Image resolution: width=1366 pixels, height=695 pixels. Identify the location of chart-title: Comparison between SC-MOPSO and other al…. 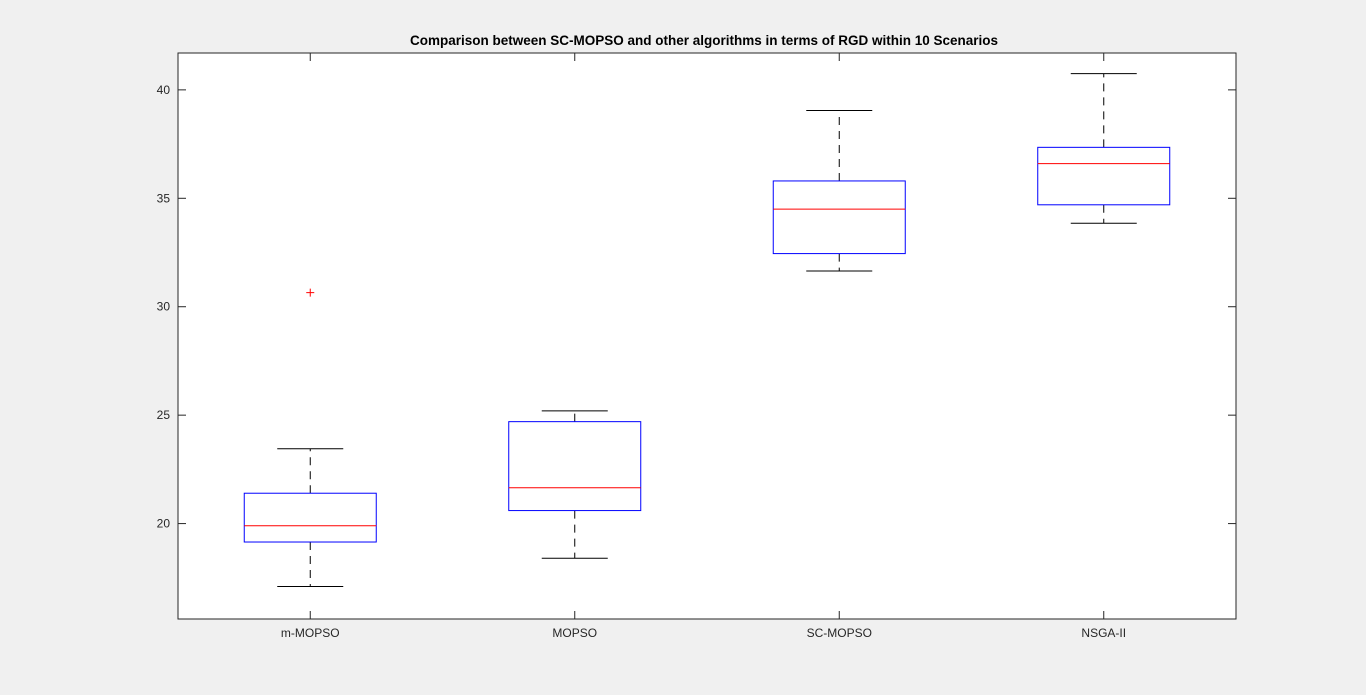
(704, 40).